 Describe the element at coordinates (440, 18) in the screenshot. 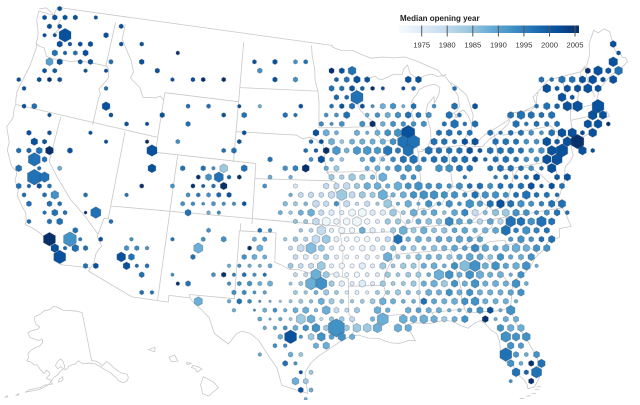

I see `svg-text: Median opening year` at that location.